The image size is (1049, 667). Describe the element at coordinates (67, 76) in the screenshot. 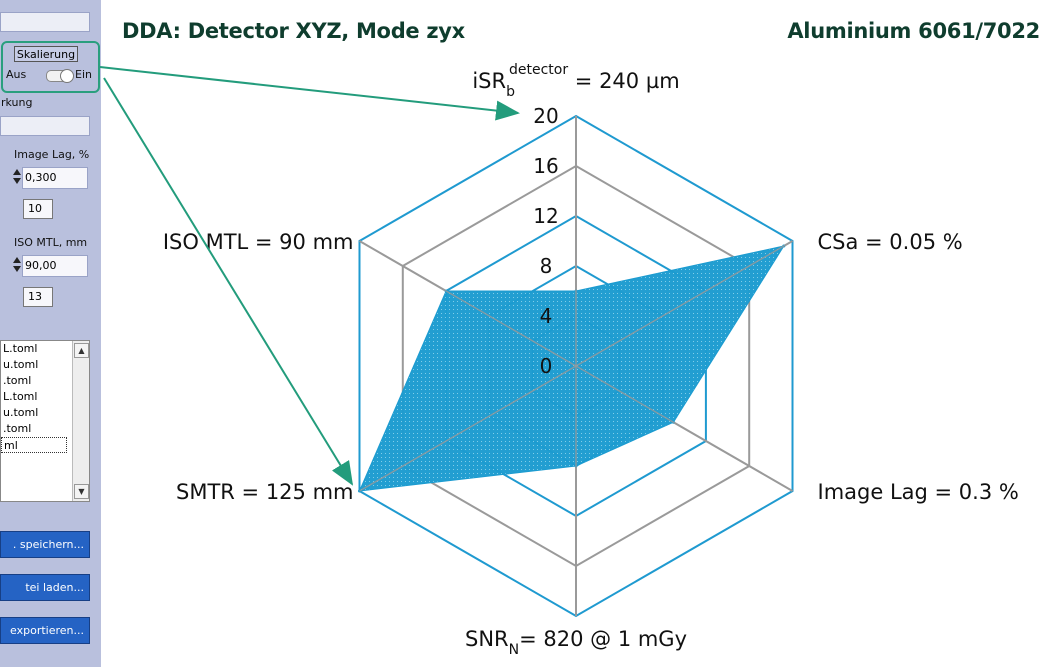

I see `toggle-knob` at that location.